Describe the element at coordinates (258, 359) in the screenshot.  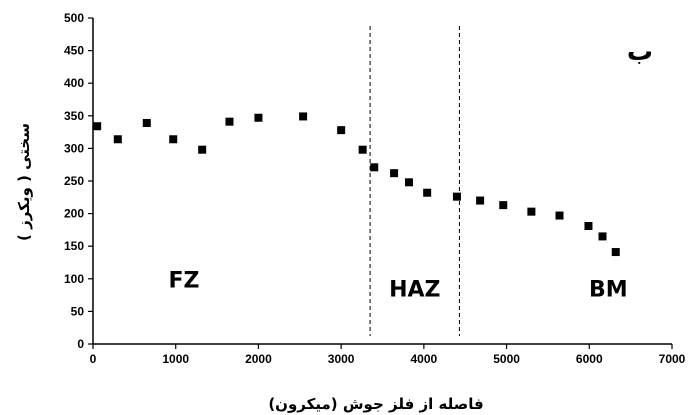
I see `x-tick-label: 2000` at that location.